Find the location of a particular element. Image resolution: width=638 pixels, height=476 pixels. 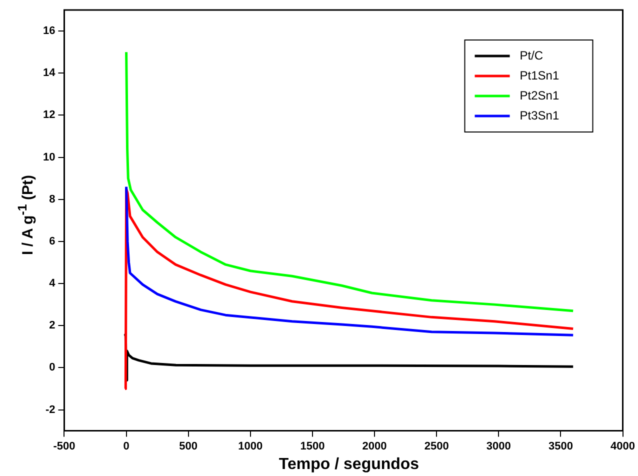

y-tick-label: 6 is located at coordinates (52, 241).